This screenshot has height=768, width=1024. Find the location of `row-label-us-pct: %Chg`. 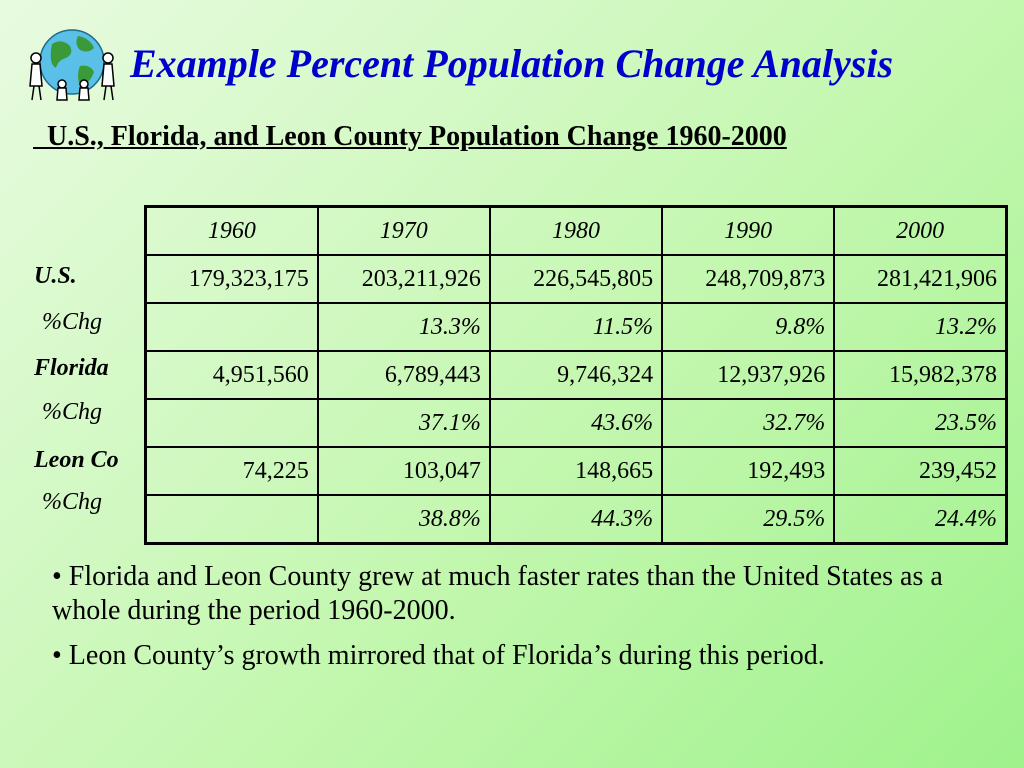

row-label-us-pct: %Chg is located at coordinates (72, 322).